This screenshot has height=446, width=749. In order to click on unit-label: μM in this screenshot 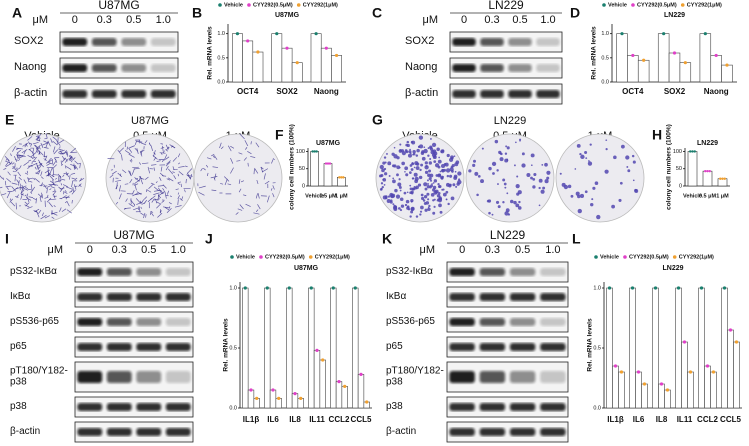, I will do `click(427, 250)`.